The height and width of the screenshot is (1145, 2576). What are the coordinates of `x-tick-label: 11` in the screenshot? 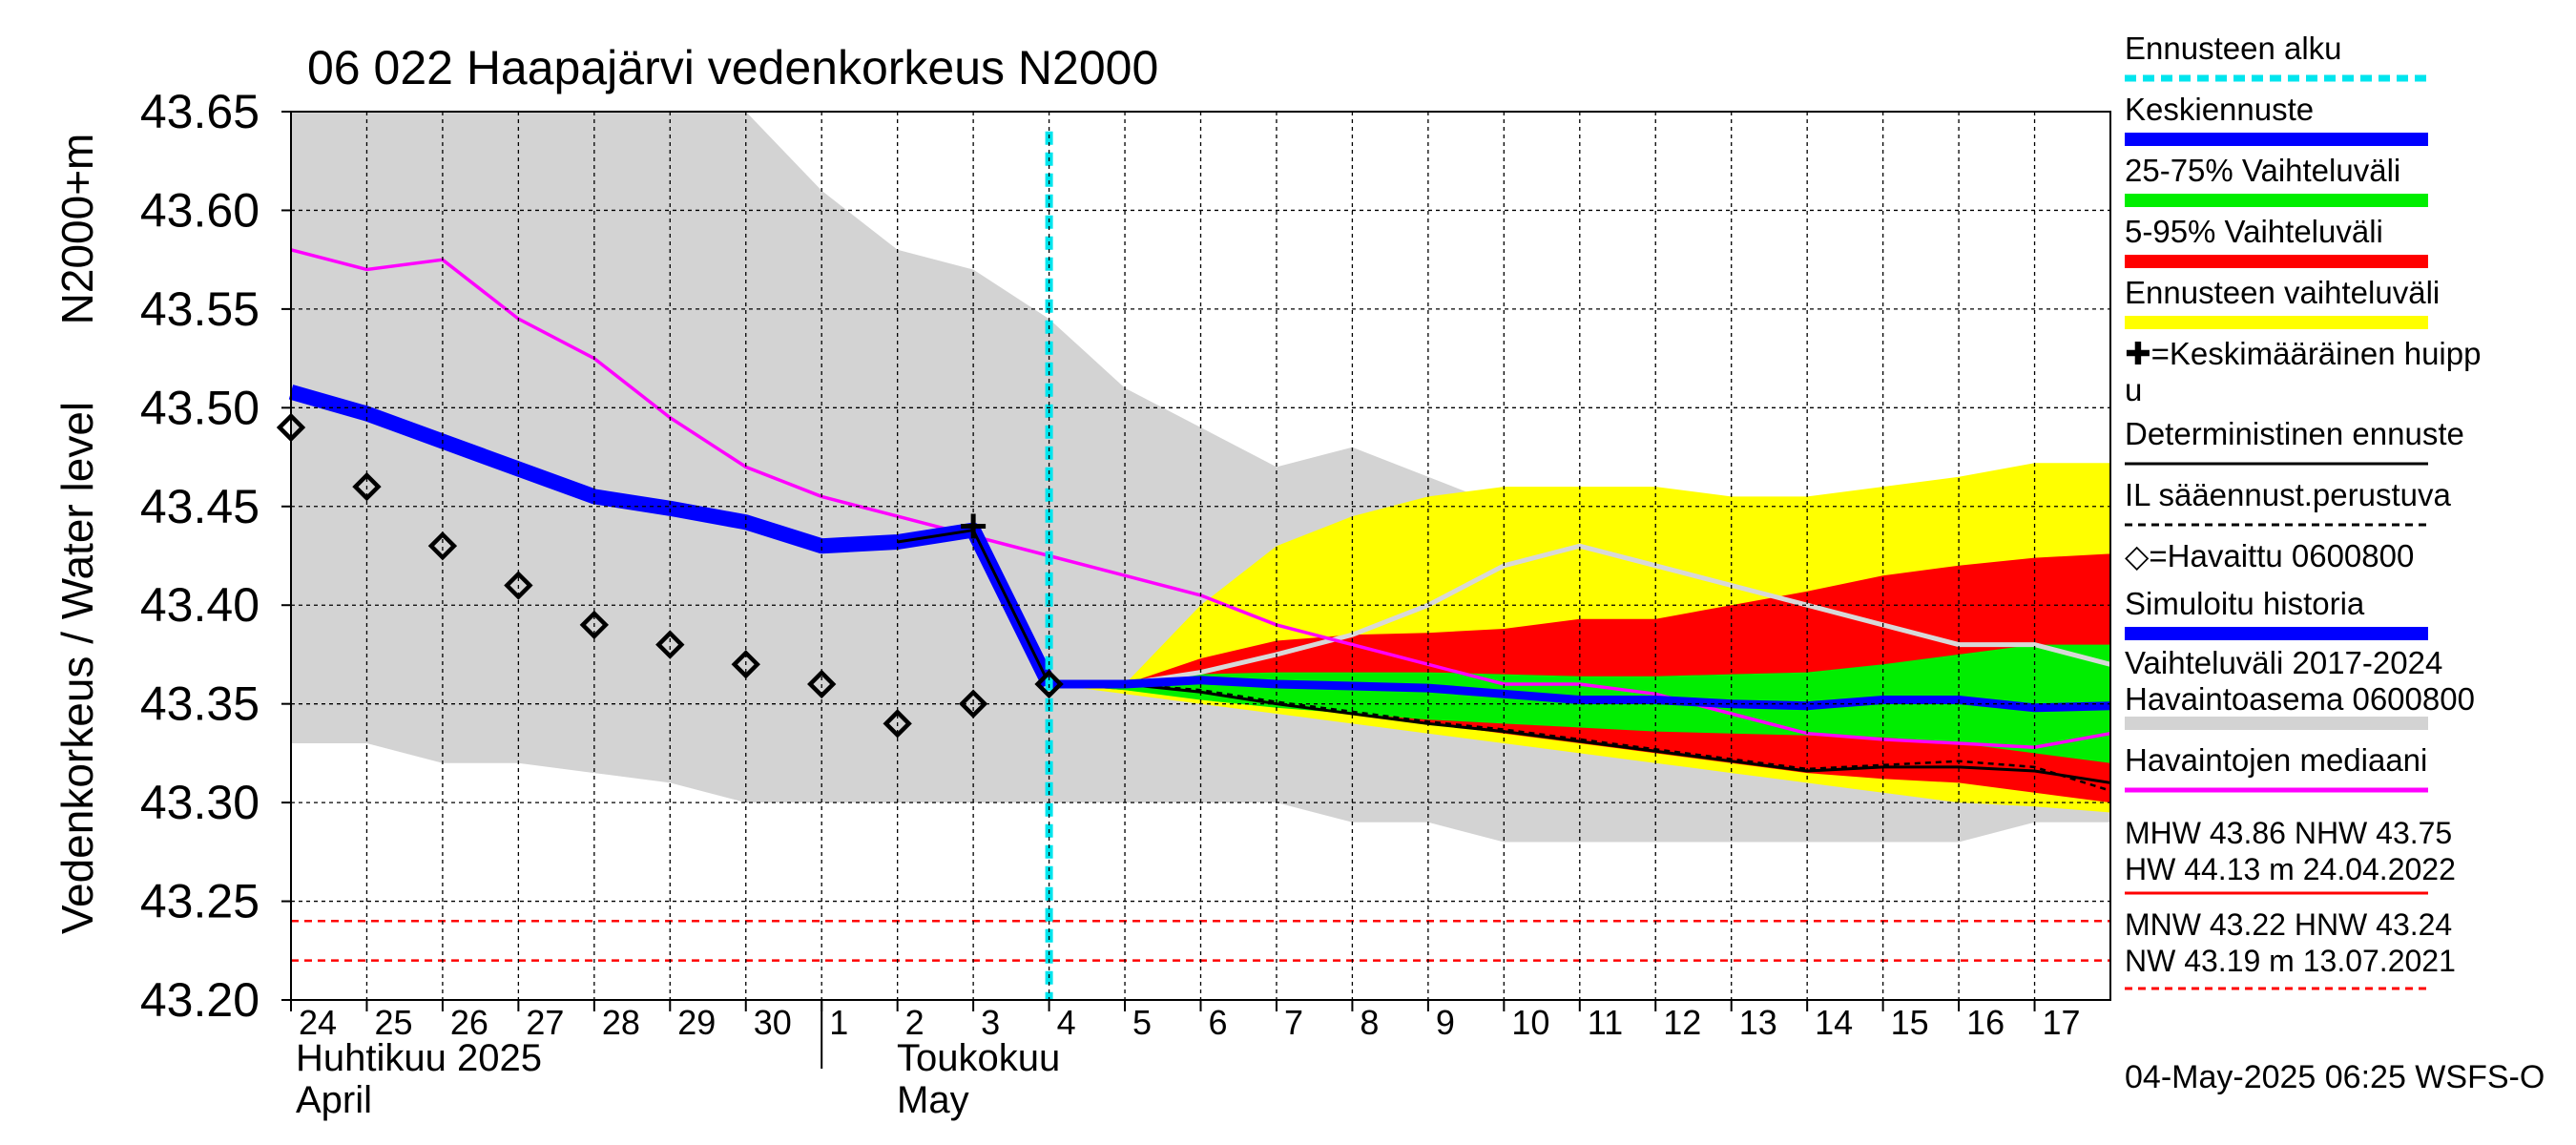 It's located at (1605, 1022).